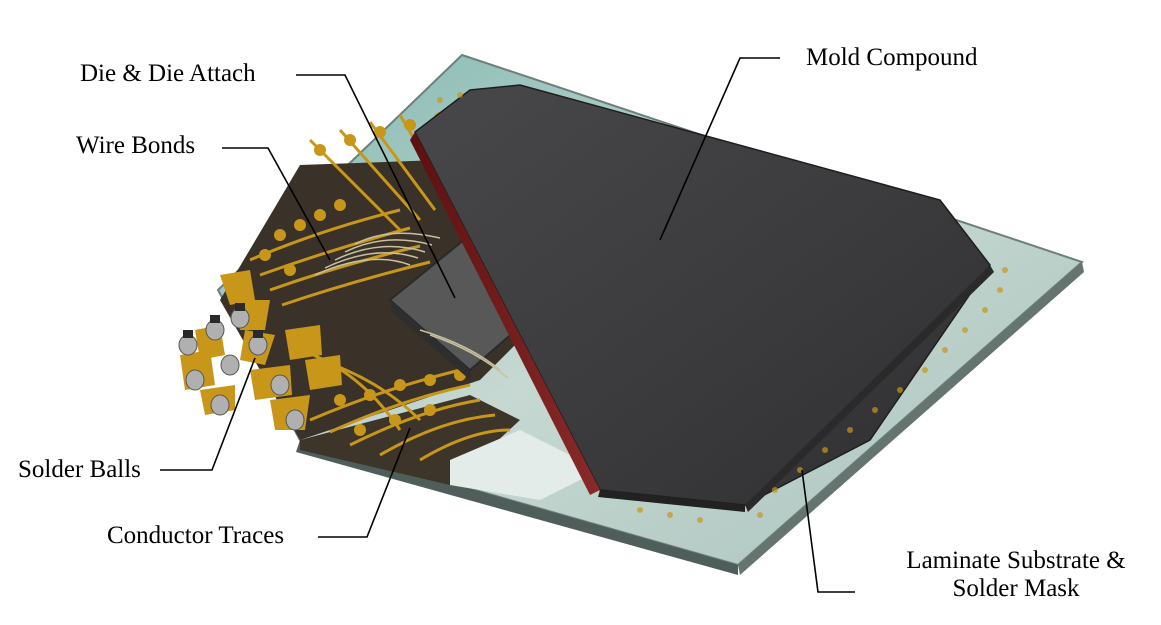 Image resolution: width=1161 pixels, height=625 pixels. What do you see at coordinates (136, 145) in the screenshot?
I see `label-wire-bonds: Wire Bonds` at bounding box center [136, 145].